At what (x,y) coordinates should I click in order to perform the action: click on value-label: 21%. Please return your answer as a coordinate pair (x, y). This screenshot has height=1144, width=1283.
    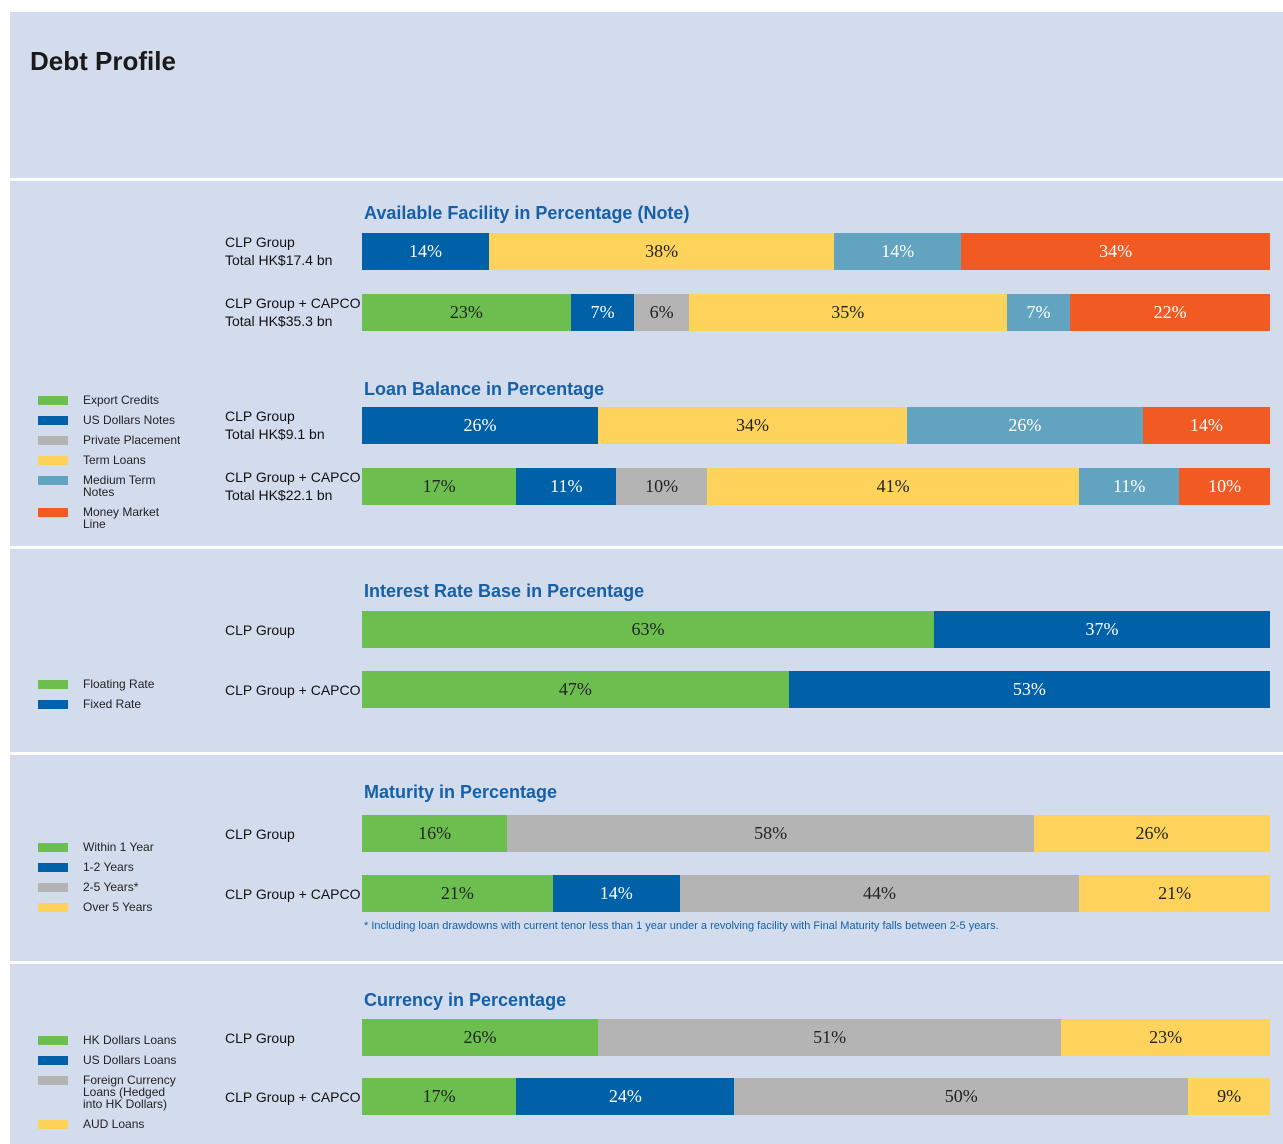
    Looking at the image, I should click on (457, 893).